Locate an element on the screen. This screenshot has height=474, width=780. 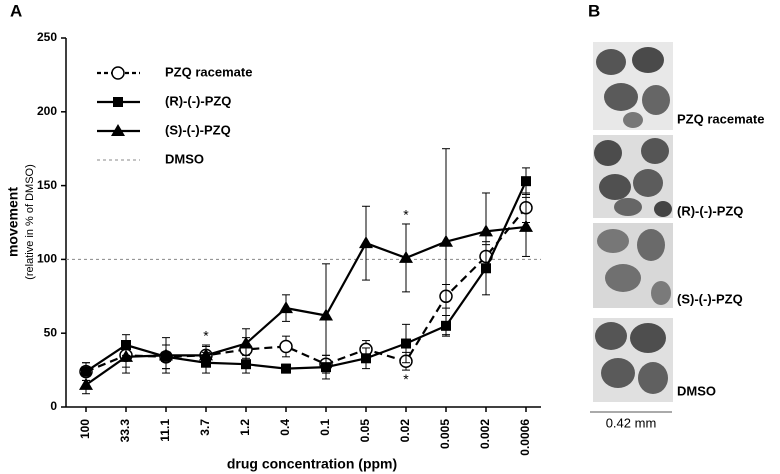
micrographs is located at coordinates (633, 222).